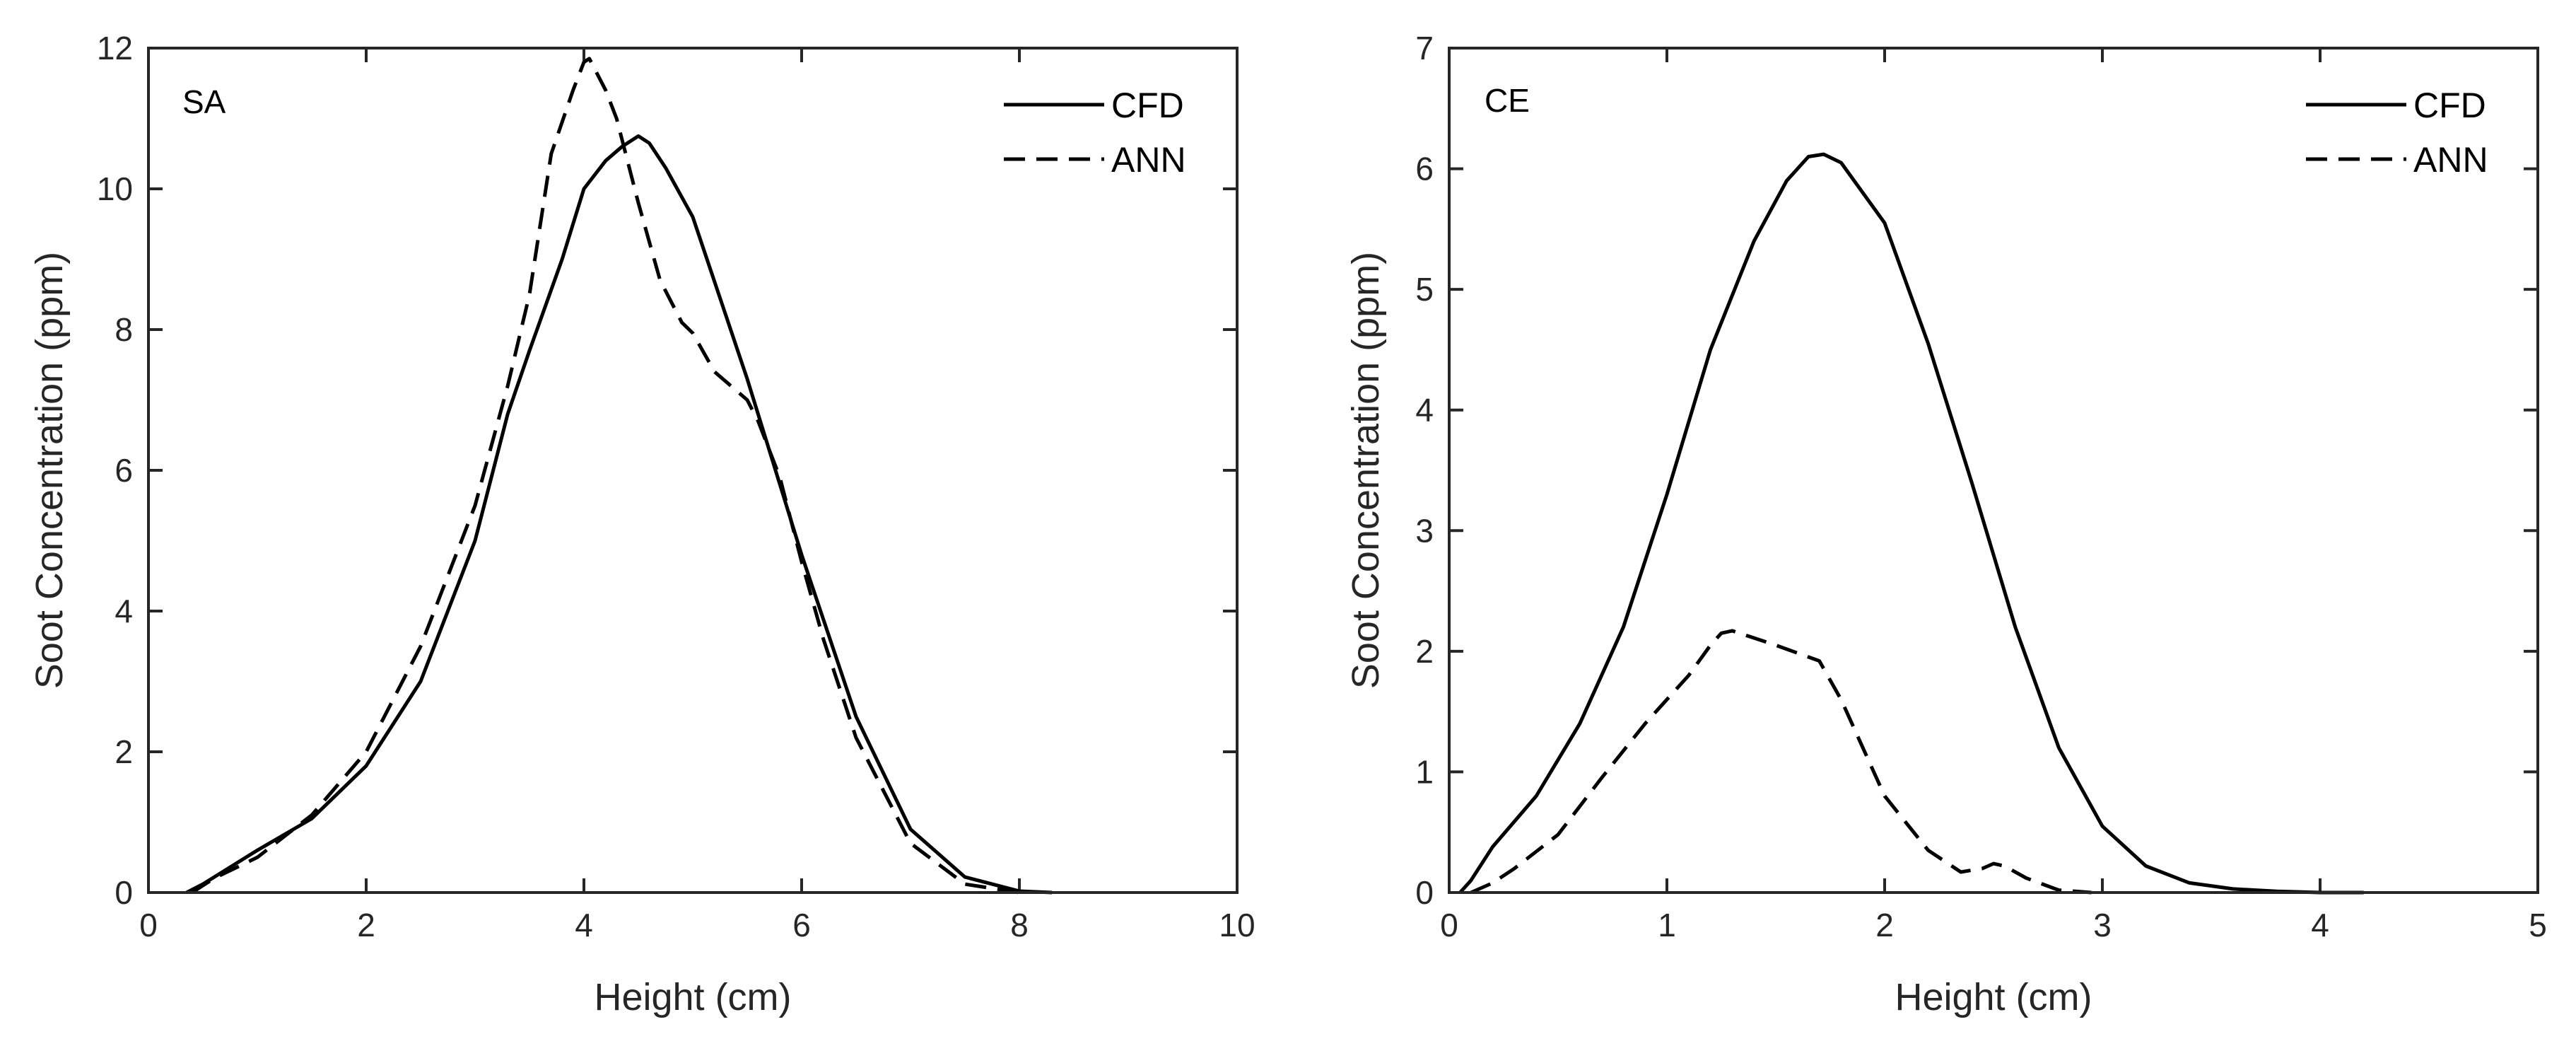 This screenshot has width=2576, height=1046. What do you see at coordinates (1994, 925) in the screenshot?
I see `x-tick-labels: 0 1 2 3 4 5` at bounding box center [1994, 925].